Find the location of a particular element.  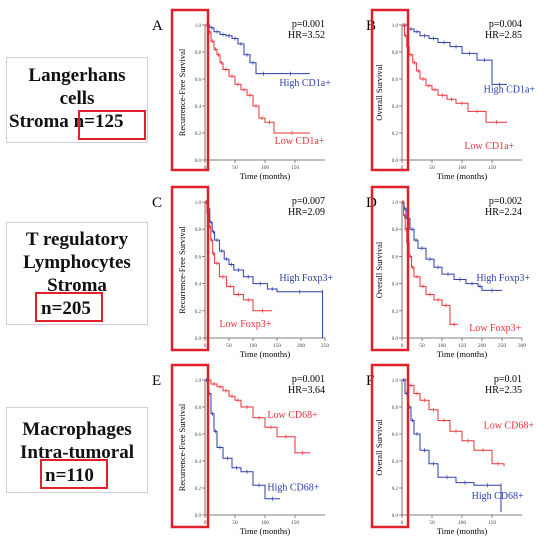

row-label-macrophages: Macrophages Intra-tumoral n=110 is located at coordinates (77, 450).